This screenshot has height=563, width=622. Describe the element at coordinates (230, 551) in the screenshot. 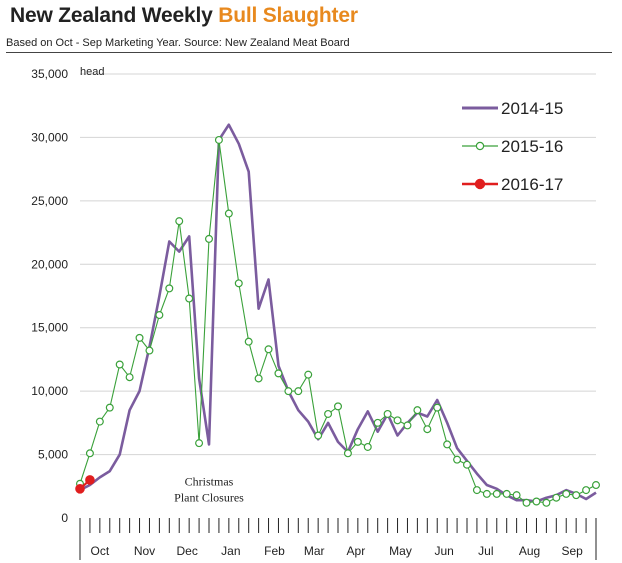

I see `x-month-label: Jan` at that location.